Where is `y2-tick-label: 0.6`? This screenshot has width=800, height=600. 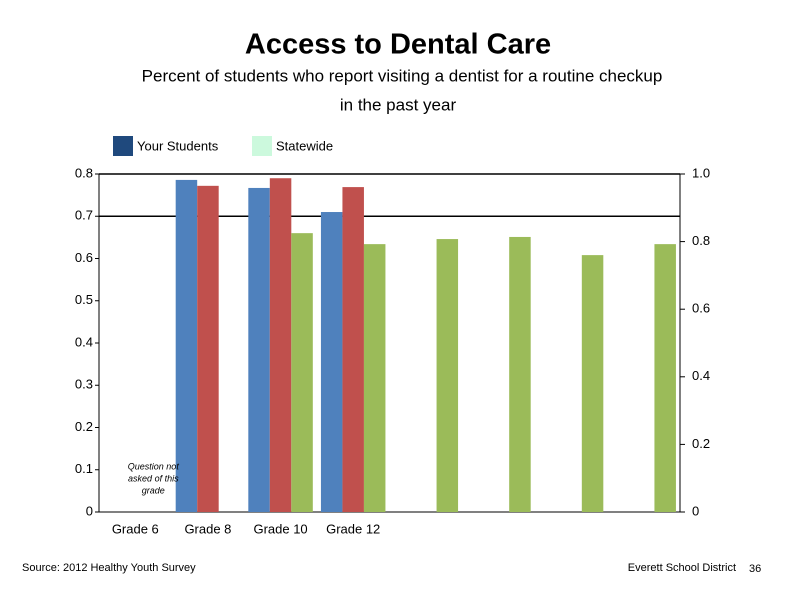 y2-tick-label: 0.6 is located at coordinates (701, 308).